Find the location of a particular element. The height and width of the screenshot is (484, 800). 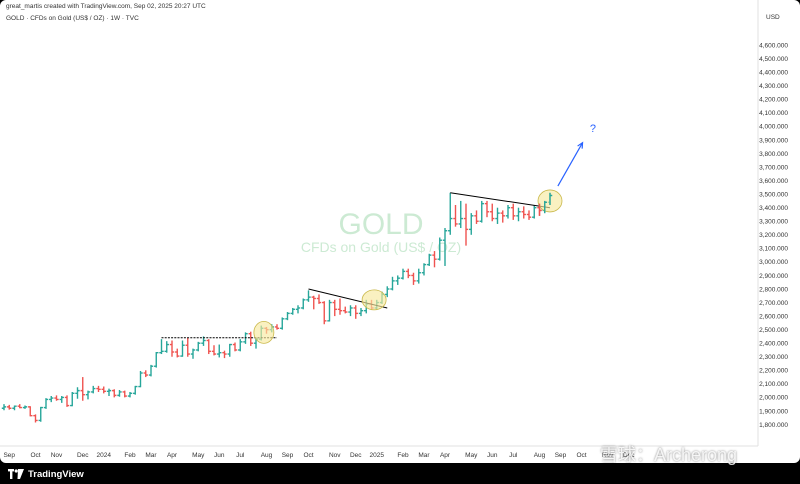

y-tick-label: 2,200.000 is located at coordinates (773, 371).